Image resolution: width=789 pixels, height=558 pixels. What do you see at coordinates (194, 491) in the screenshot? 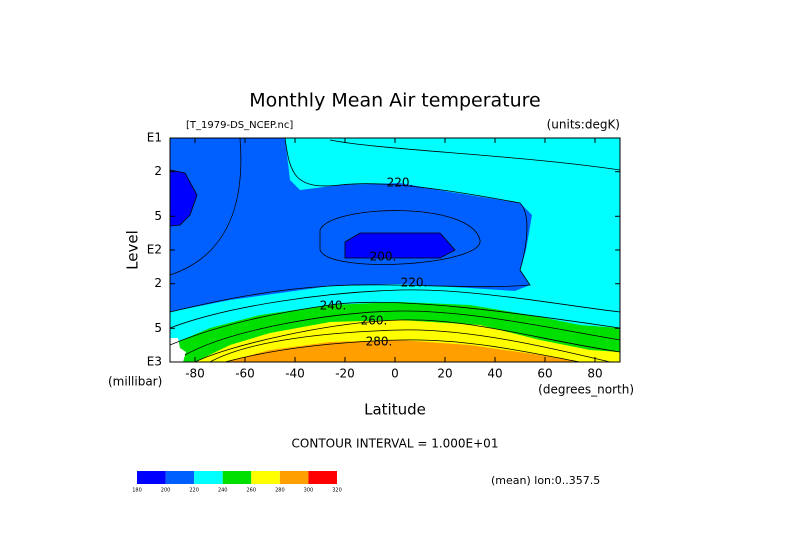
I see `colorbar-label: 220` at bounding box center [194, 491].